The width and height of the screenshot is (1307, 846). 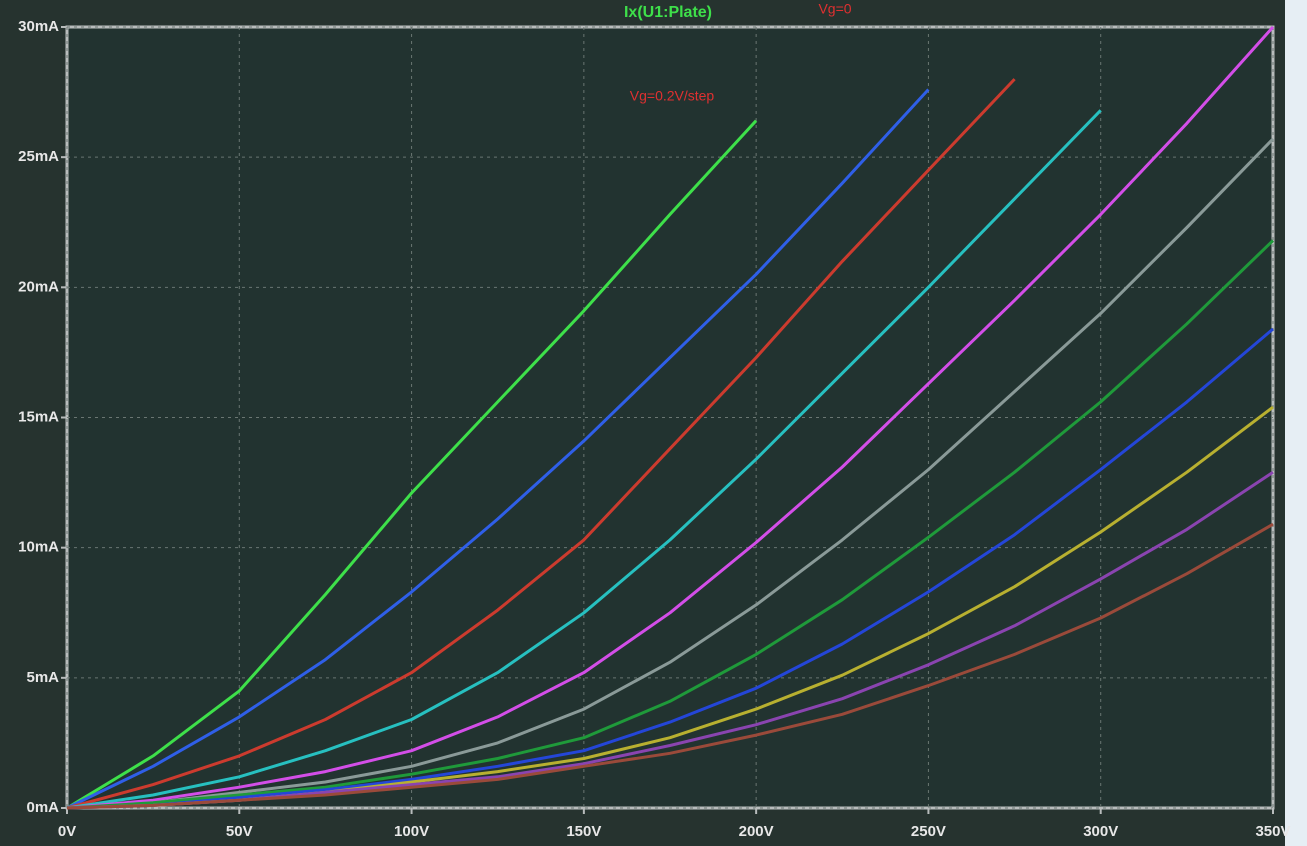 What do you see at coordinates (756, 831) in the screenshot?
I see `x-tick-label: 200V` at bounding box center [756, 831].